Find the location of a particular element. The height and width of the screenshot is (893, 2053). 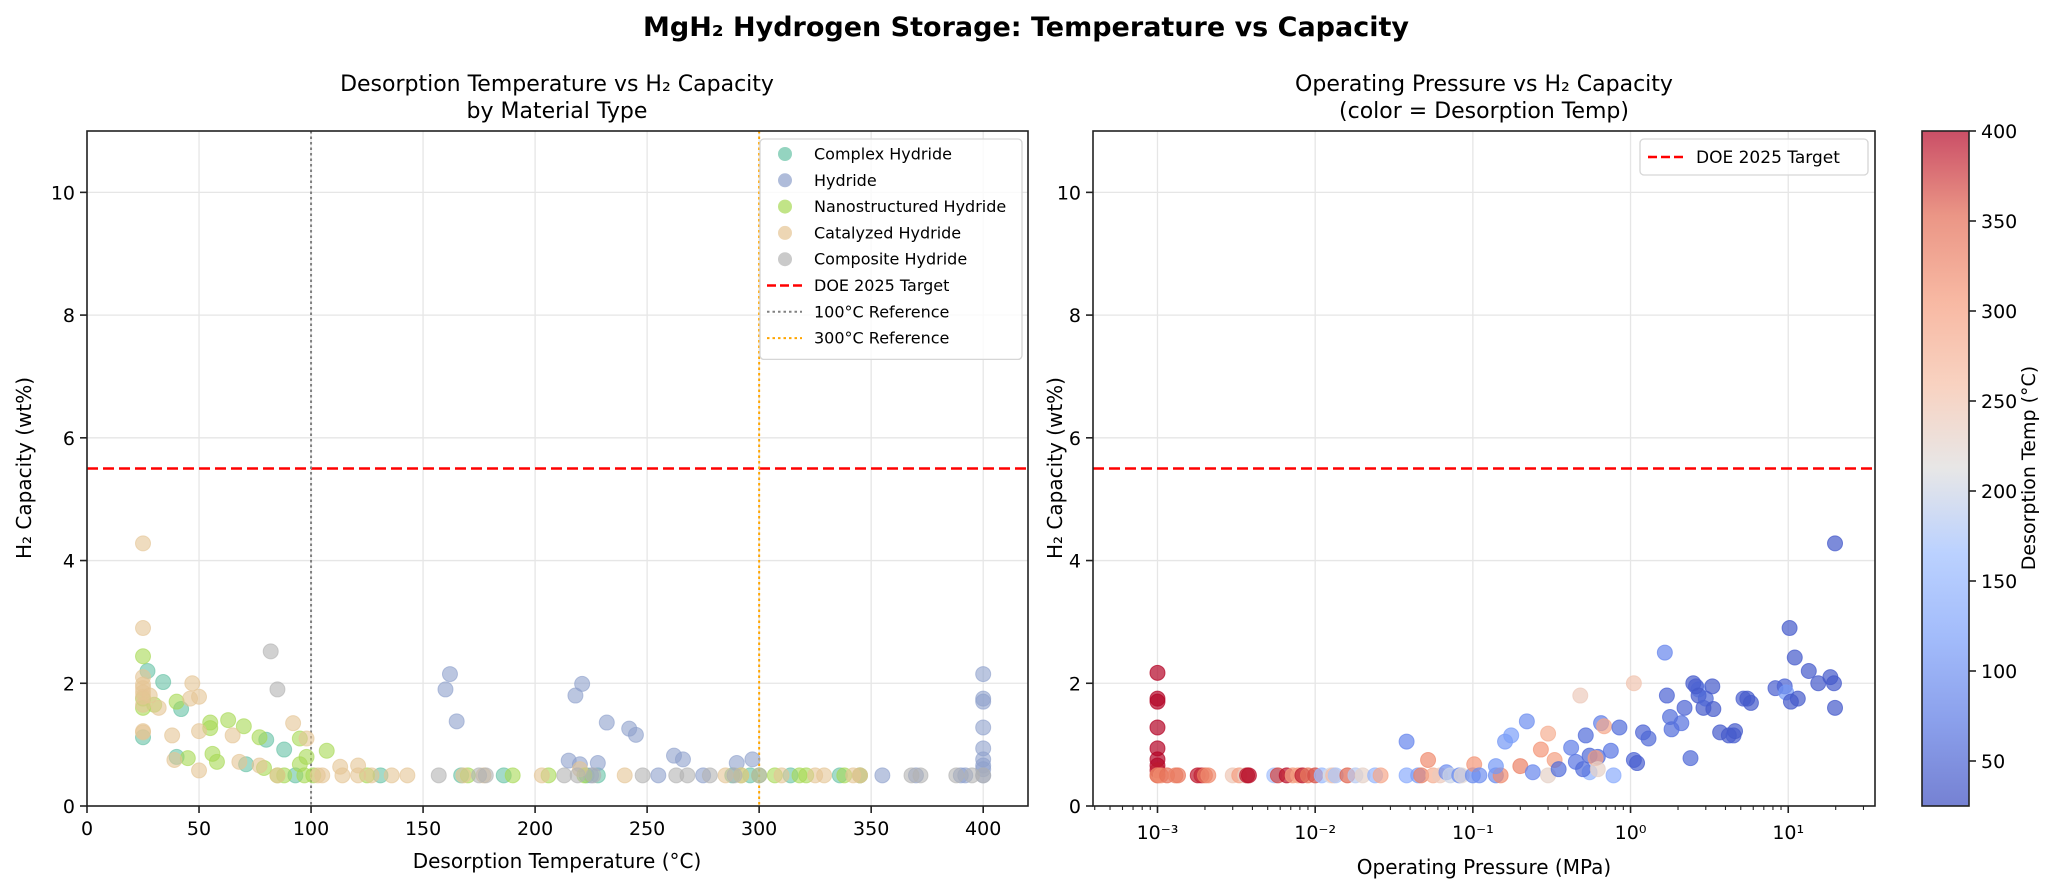

legend-label: Complex Hydride is located at coordinates (883, 154).